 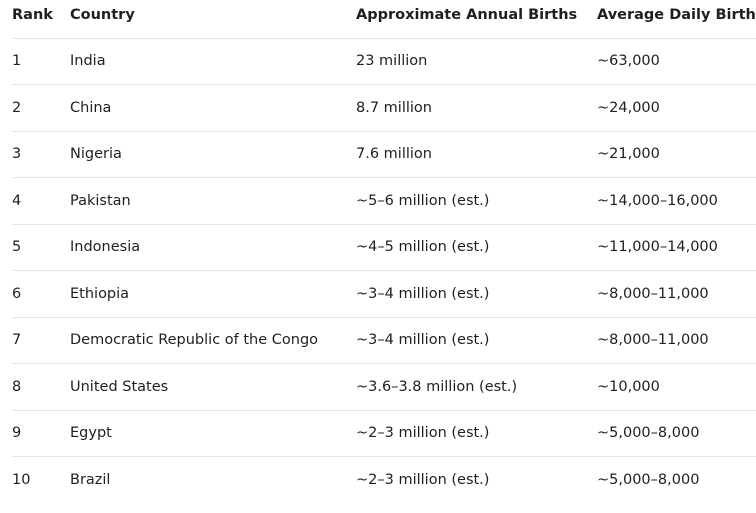 What do you see at coordinates (392, 61) in the screenshot?
I see `table-cell: 23 million` at bounding box center [392, 61].